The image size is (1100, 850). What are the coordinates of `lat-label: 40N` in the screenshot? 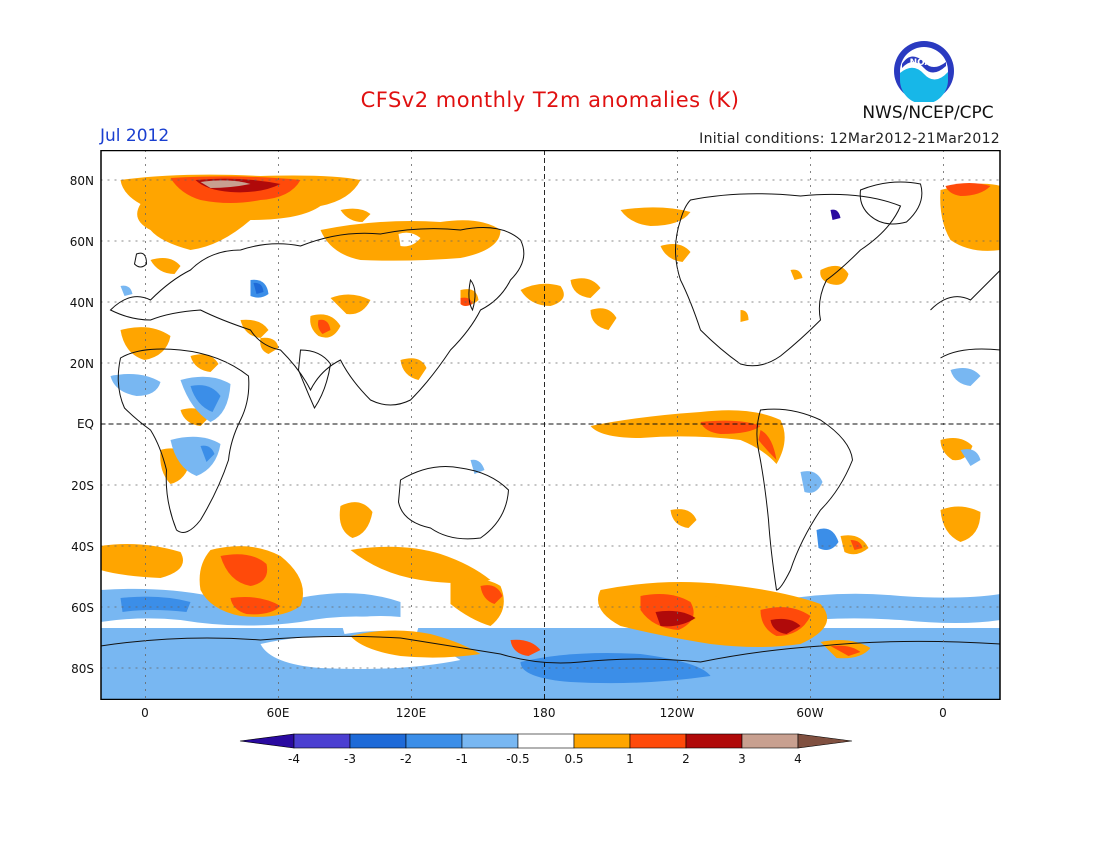 It's located at (81, 303).